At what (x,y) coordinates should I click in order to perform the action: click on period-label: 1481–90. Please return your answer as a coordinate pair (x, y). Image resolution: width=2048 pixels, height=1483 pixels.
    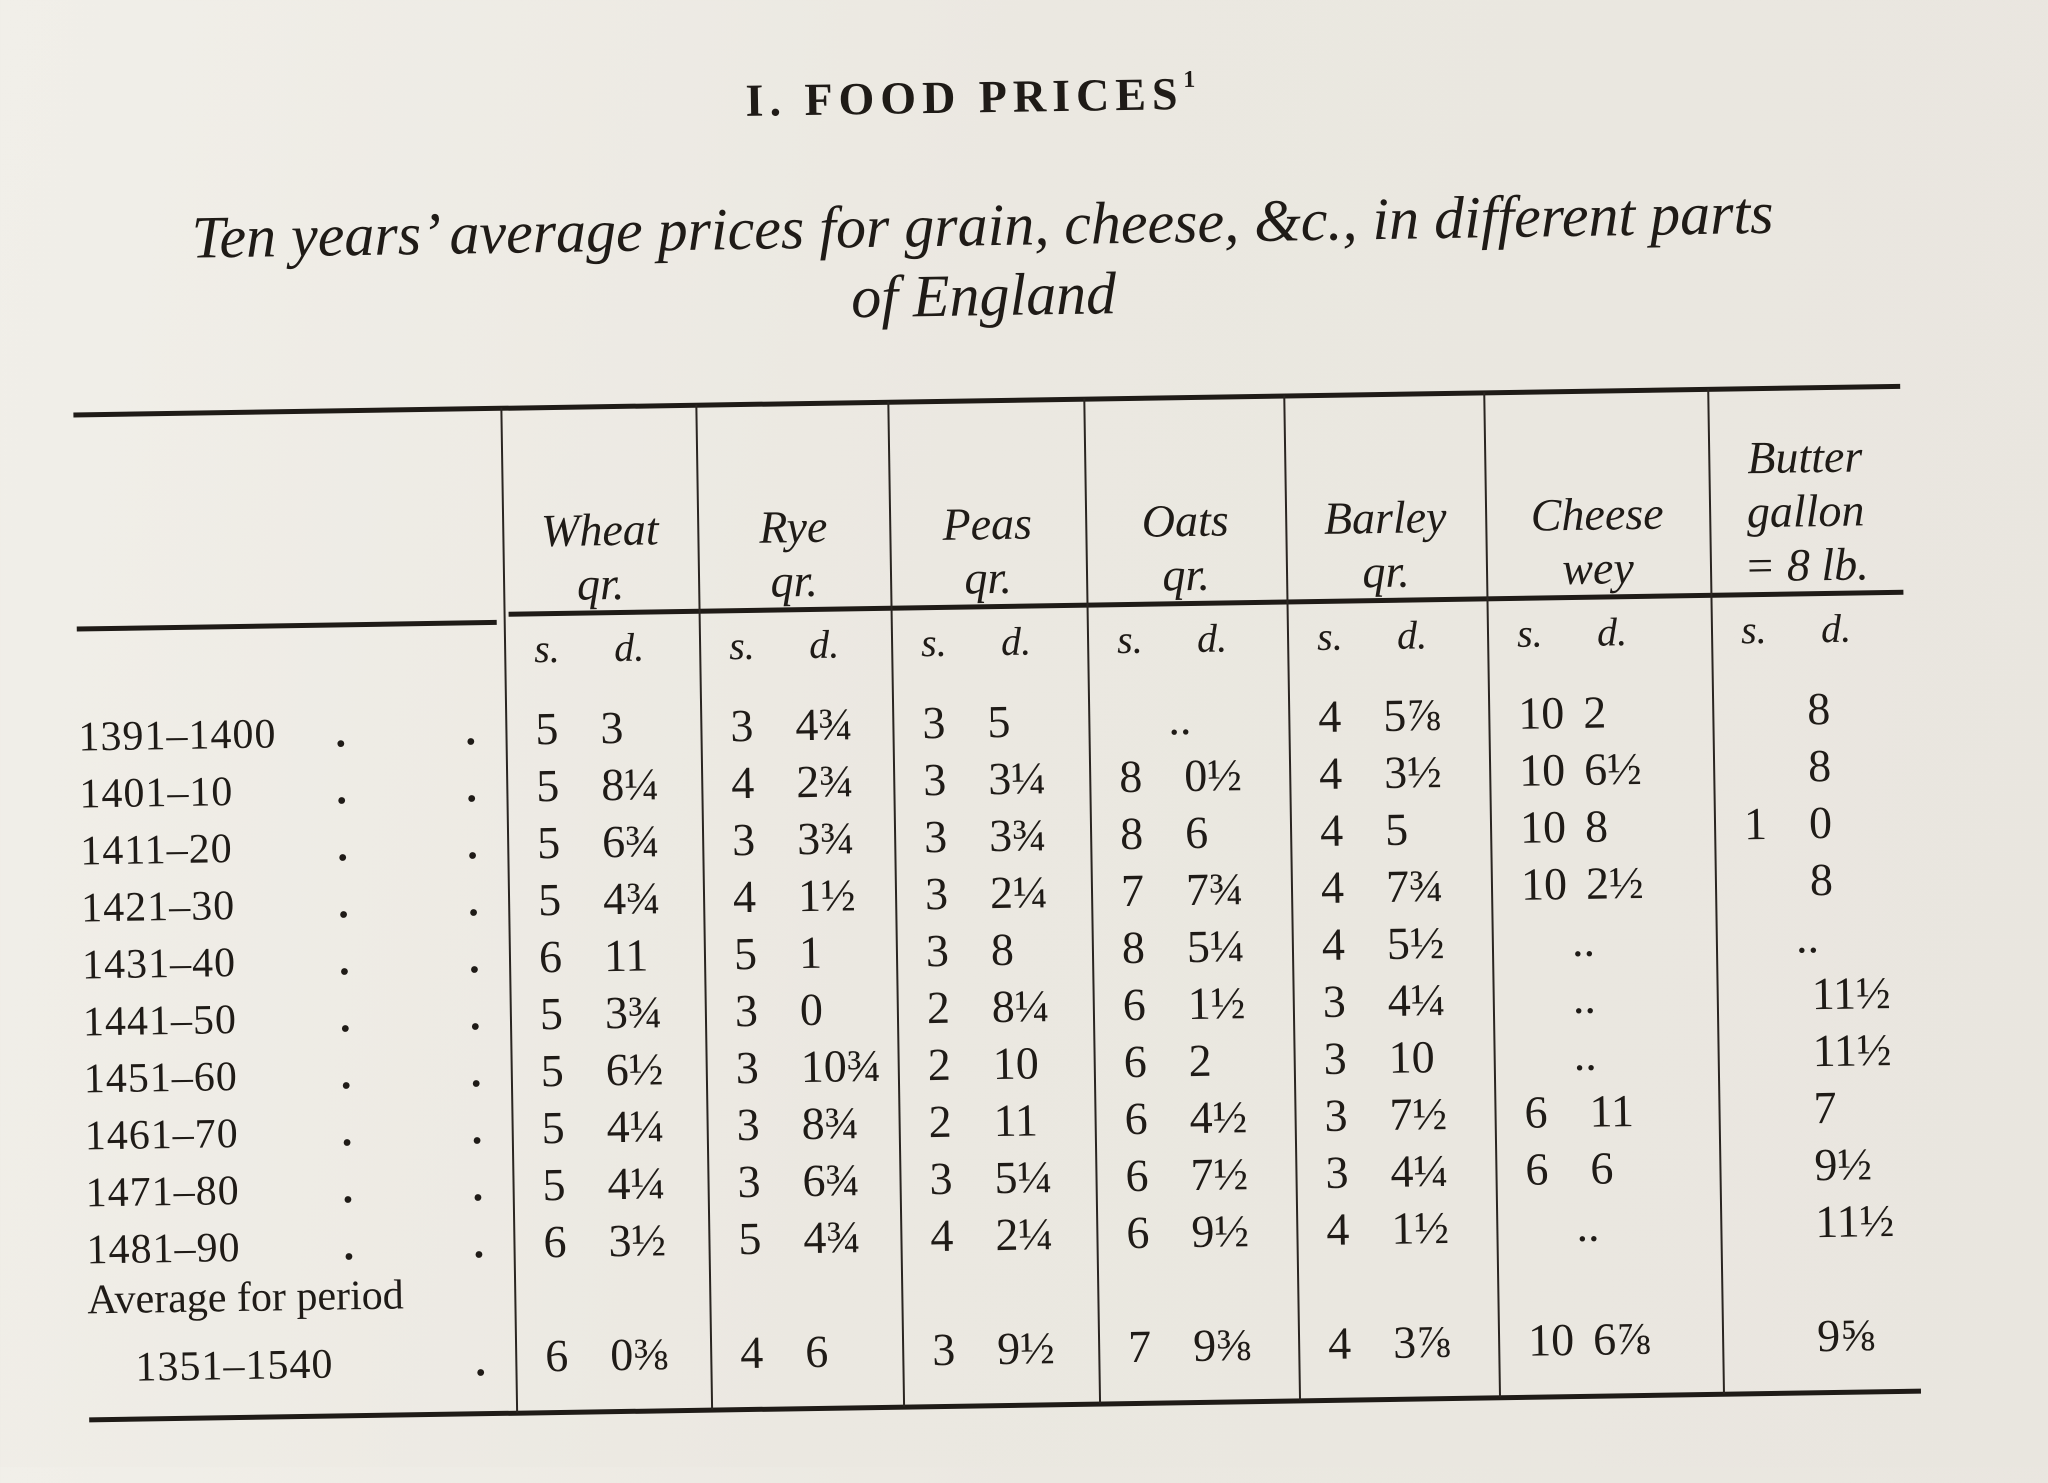
    Looking at the image, I should click on (163, 1249).